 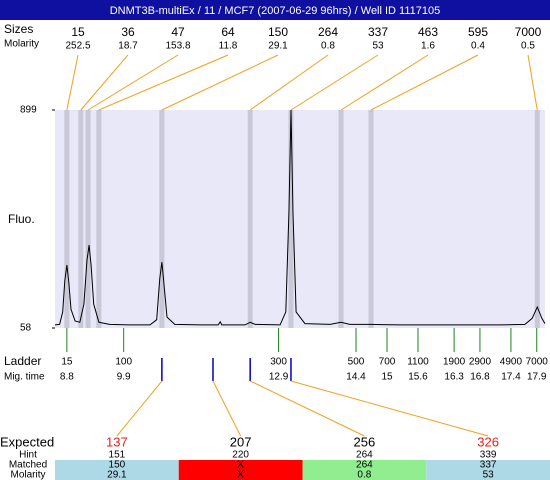 I want to click on ladder-size: 4900, so click(x=511, y=362).